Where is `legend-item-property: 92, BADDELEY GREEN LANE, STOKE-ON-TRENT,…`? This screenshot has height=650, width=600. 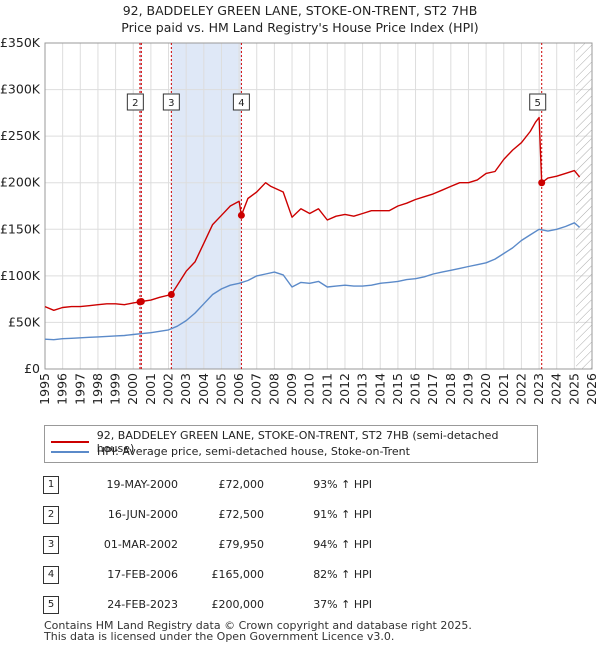
legend-item-property: 92, BADDELEY GREEN LANE, STOKE-ON-TRENT,… is located at coordinates (294, 442).